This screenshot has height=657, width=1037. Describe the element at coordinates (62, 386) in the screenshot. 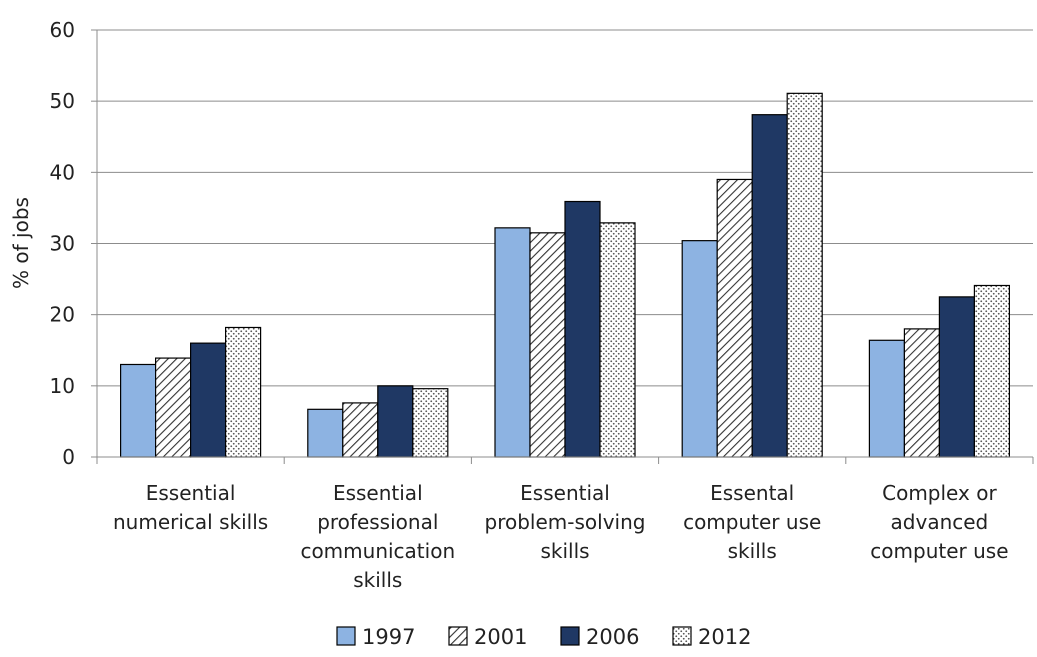

I see `y-tick-label: 10` at that location.